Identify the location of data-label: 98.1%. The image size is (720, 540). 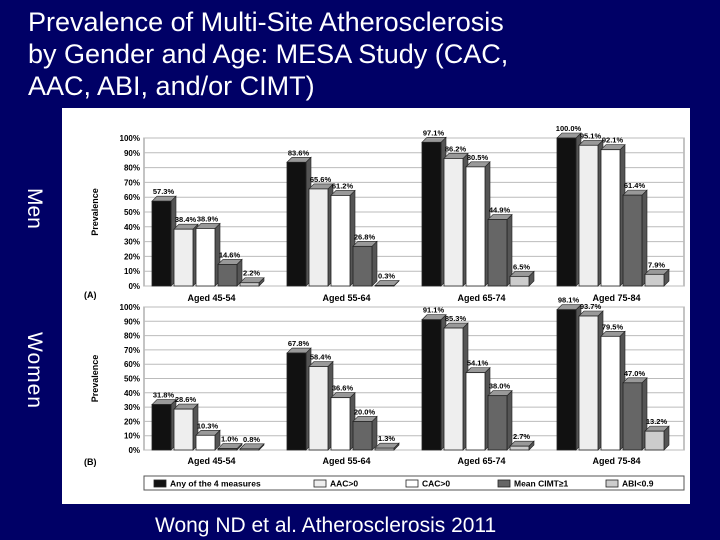
(569, 300).